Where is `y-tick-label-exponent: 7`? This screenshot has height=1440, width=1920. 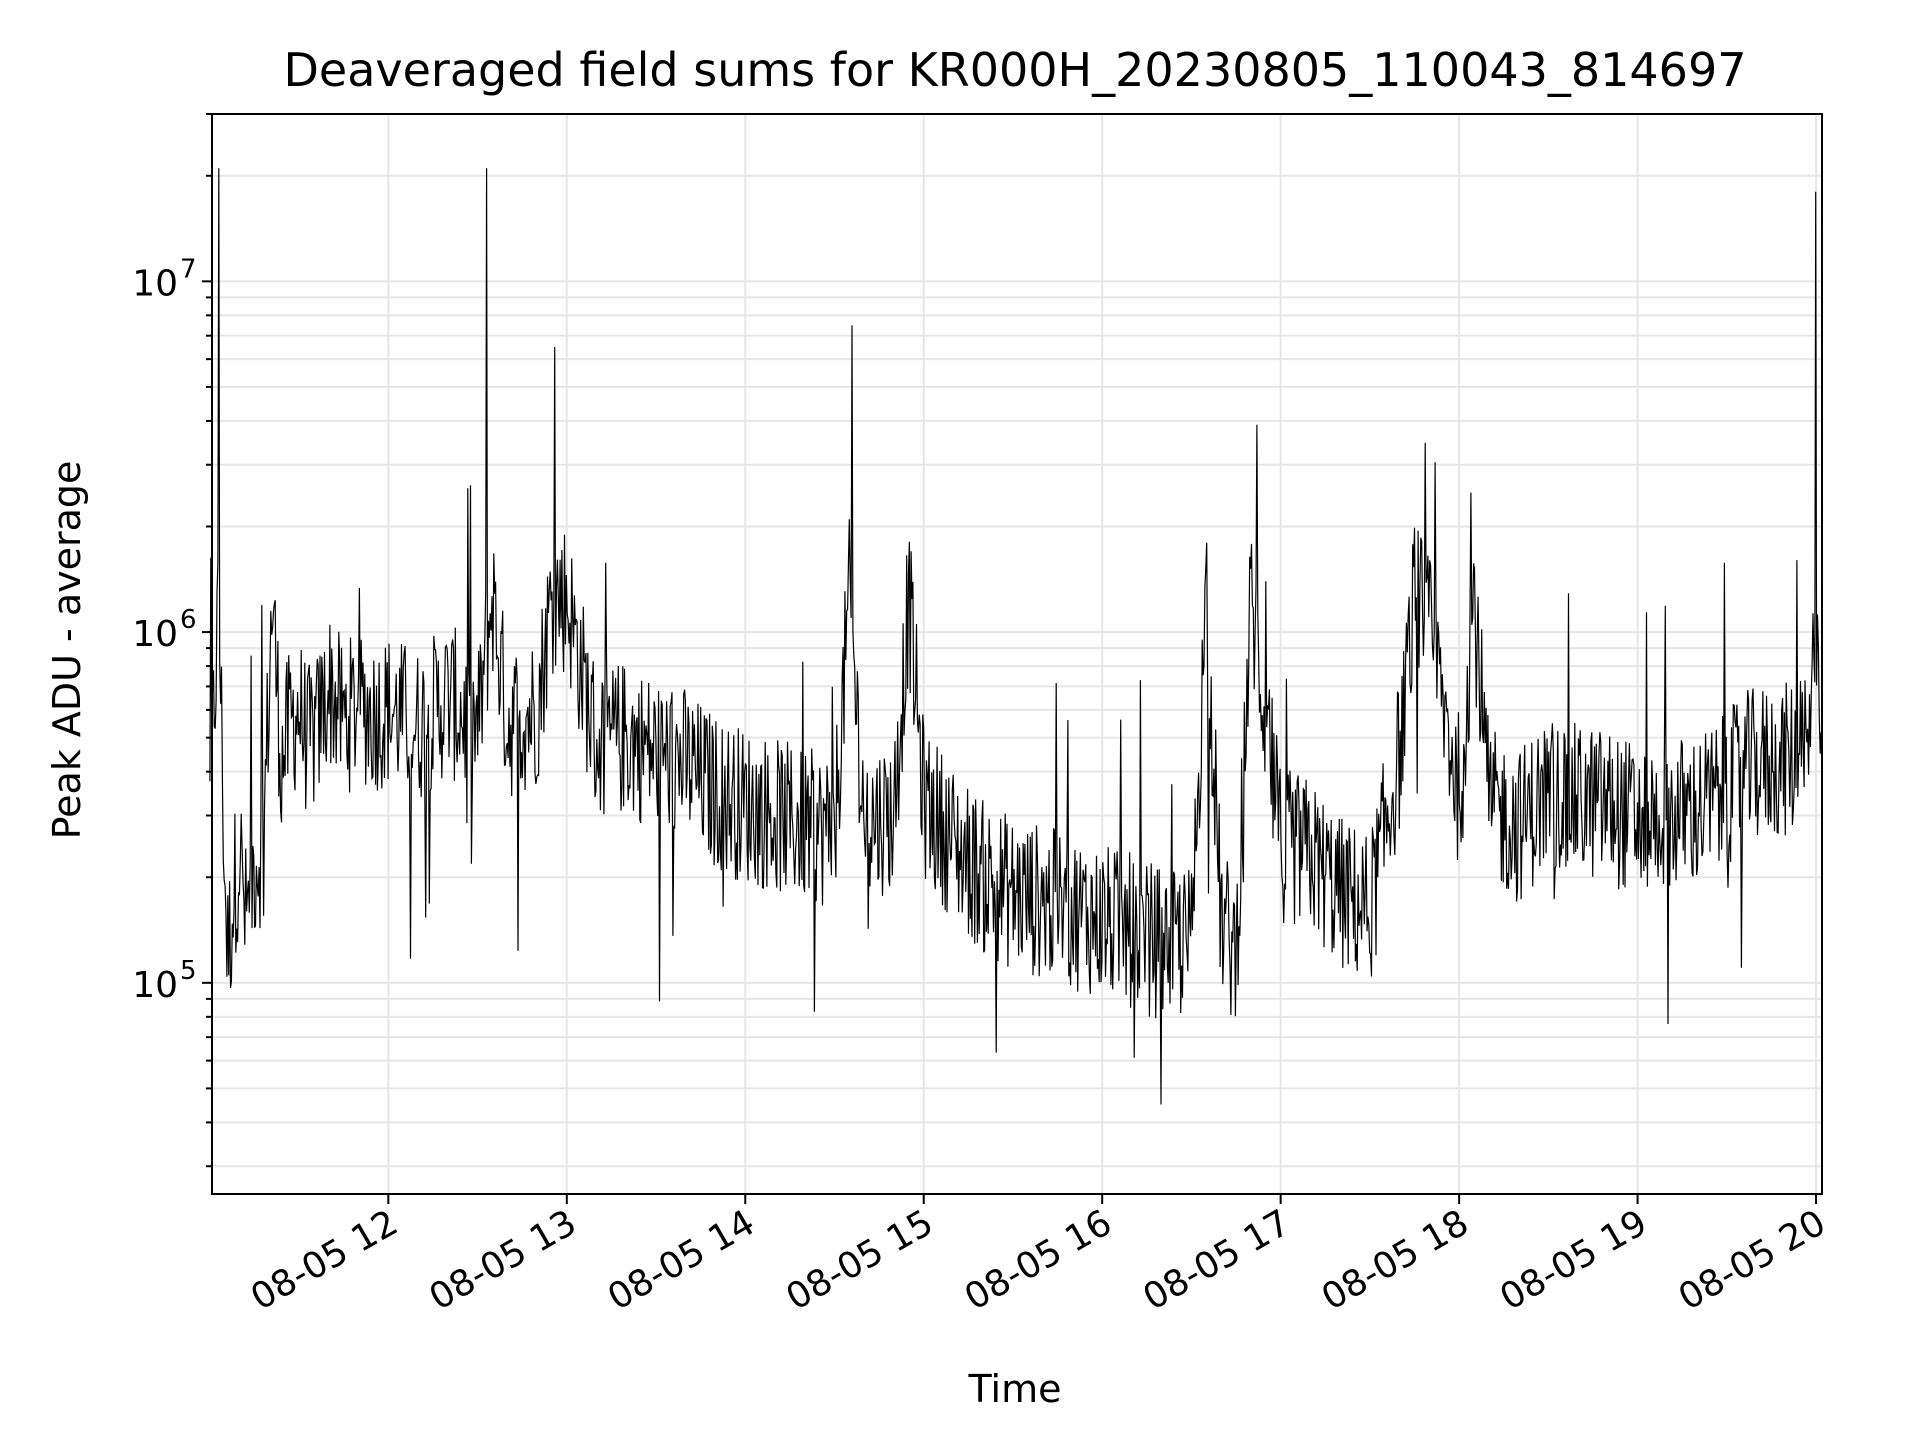
y-tick-label-exponent: 7 is located at coordinates (188, 269).